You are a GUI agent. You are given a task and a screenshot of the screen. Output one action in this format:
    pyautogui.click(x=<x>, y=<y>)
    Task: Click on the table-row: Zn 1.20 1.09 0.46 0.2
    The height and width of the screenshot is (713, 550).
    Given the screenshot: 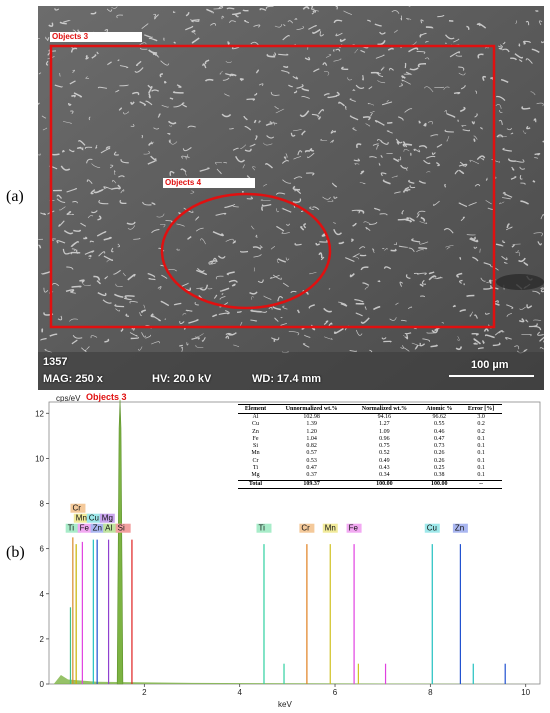 What is the action you would take?
    pyautogui.click(x=370, y=432)
    